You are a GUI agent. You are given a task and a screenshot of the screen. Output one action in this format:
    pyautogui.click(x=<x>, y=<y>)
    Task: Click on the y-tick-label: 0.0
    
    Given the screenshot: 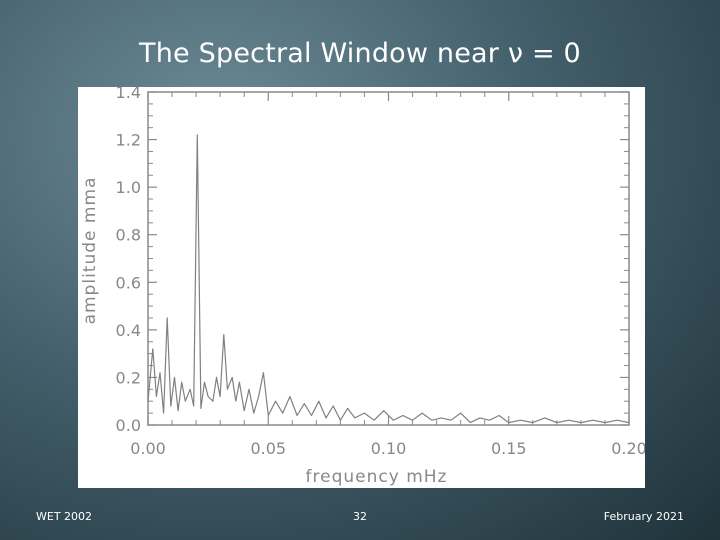 What is the action you would take?
    pyautogui.click(x=128, y=425)
    